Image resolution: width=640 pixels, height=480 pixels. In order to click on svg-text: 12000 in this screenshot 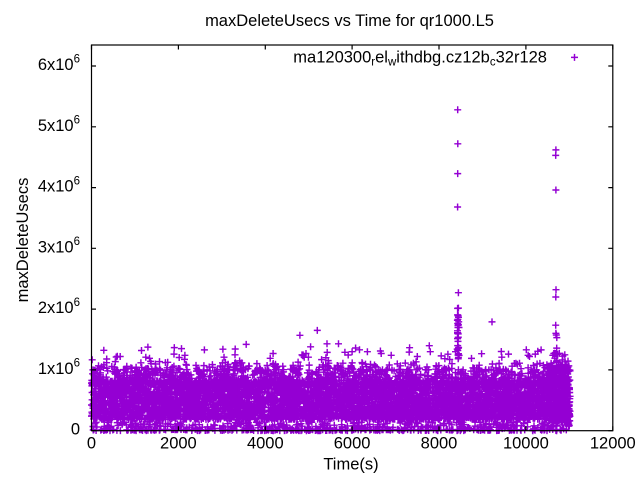, I will do `click(613, 444)`.